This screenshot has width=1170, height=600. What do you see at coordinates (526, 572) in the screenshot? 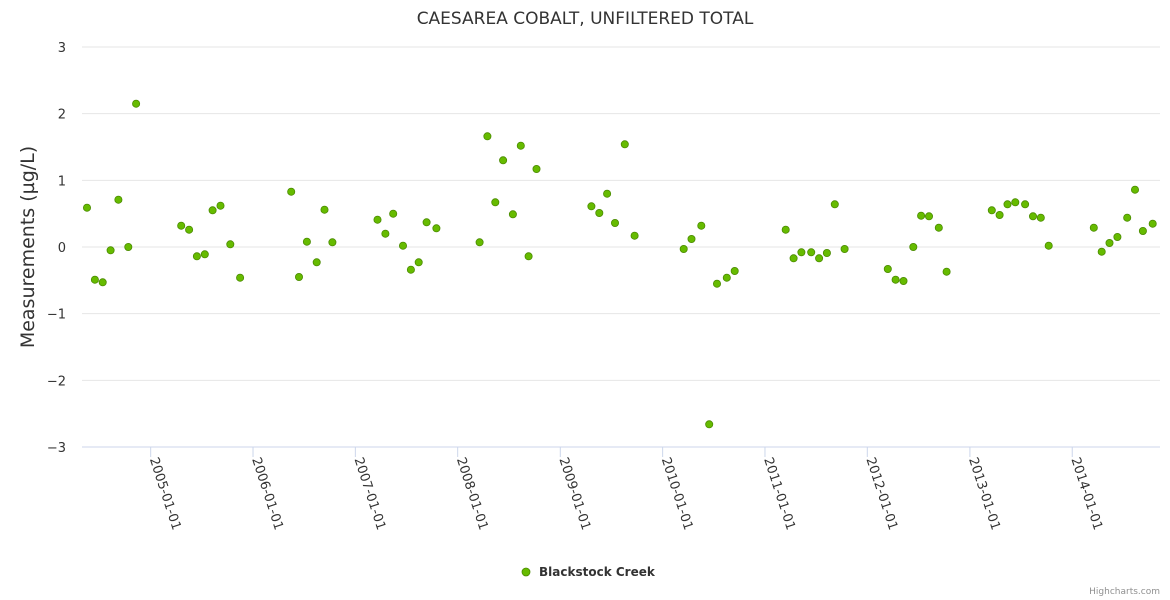
I see `legend-marker` at bounding box center [526, 572].